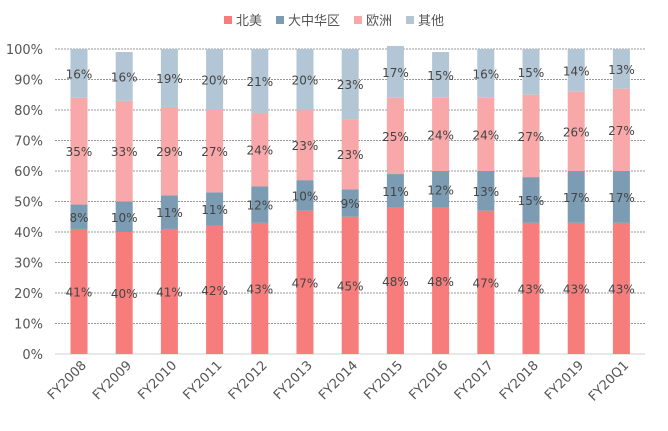 The height and width of the screenshot is (431, 668). I want to click on data-label: 47%, so click(485, 283).